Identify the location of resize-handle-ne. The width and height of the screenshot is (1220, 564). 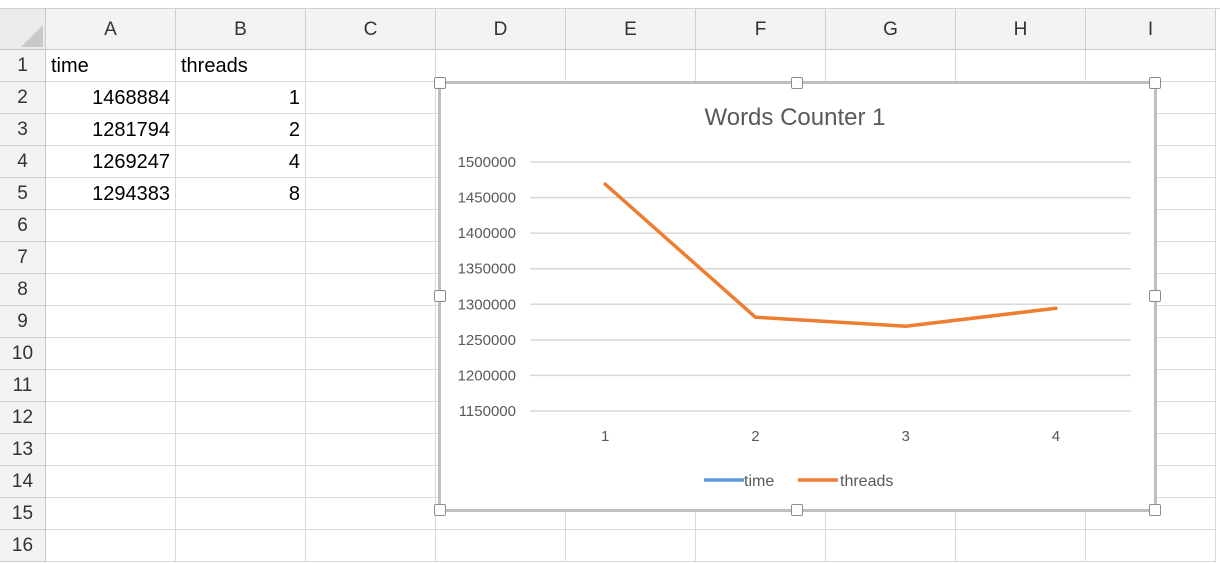
(1155, 83).